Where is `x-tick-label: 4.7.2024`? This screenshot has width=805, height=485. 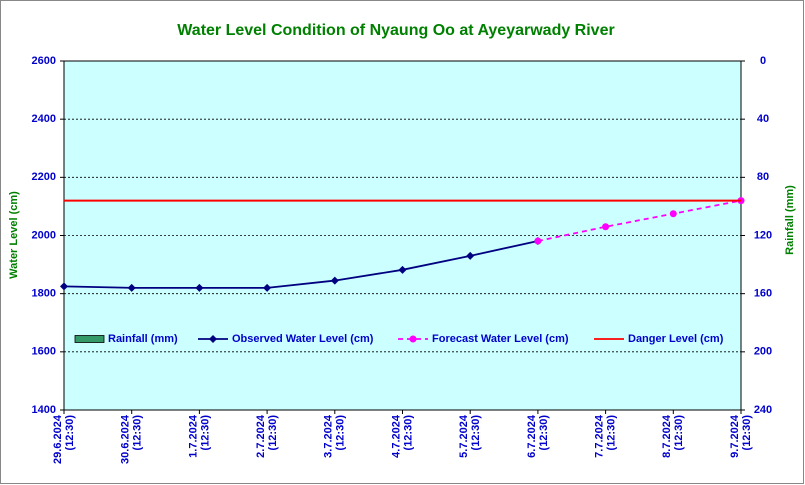
x-tick-label: 4.7.2024 is located at coordinates (396, 436).